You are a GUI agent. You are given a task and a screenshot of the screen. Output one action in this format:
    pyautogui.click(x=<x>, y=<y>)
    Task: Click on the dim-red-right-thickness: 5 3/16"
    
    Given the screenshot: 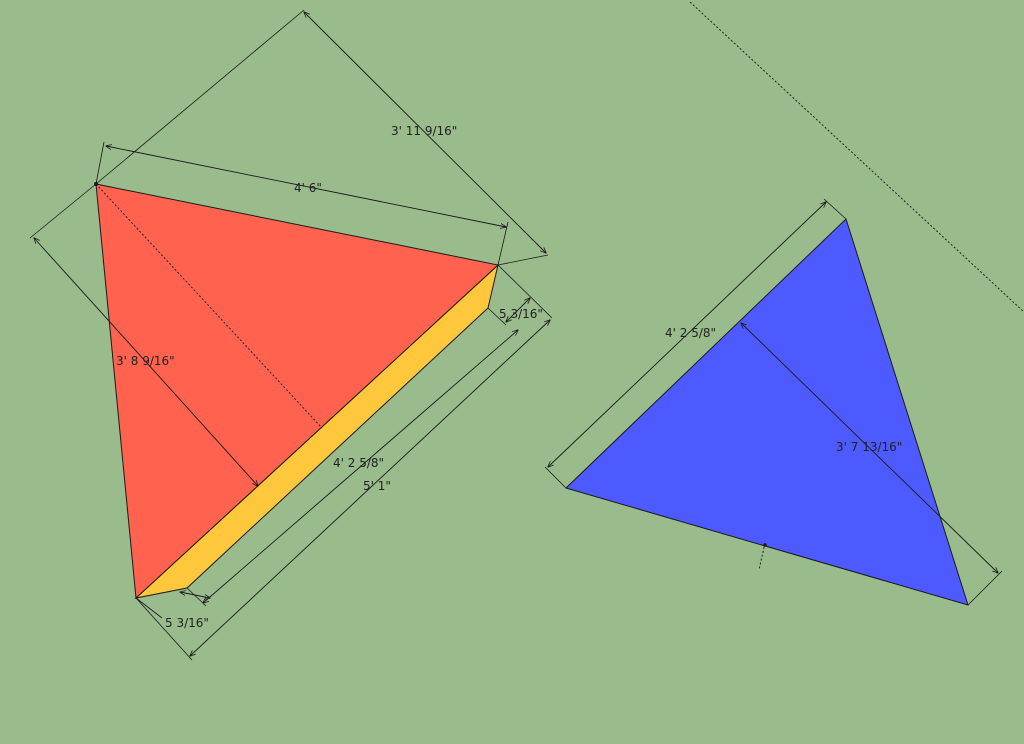 What is the action you would take?
    pyautogui.click(x=520, y=295)
    